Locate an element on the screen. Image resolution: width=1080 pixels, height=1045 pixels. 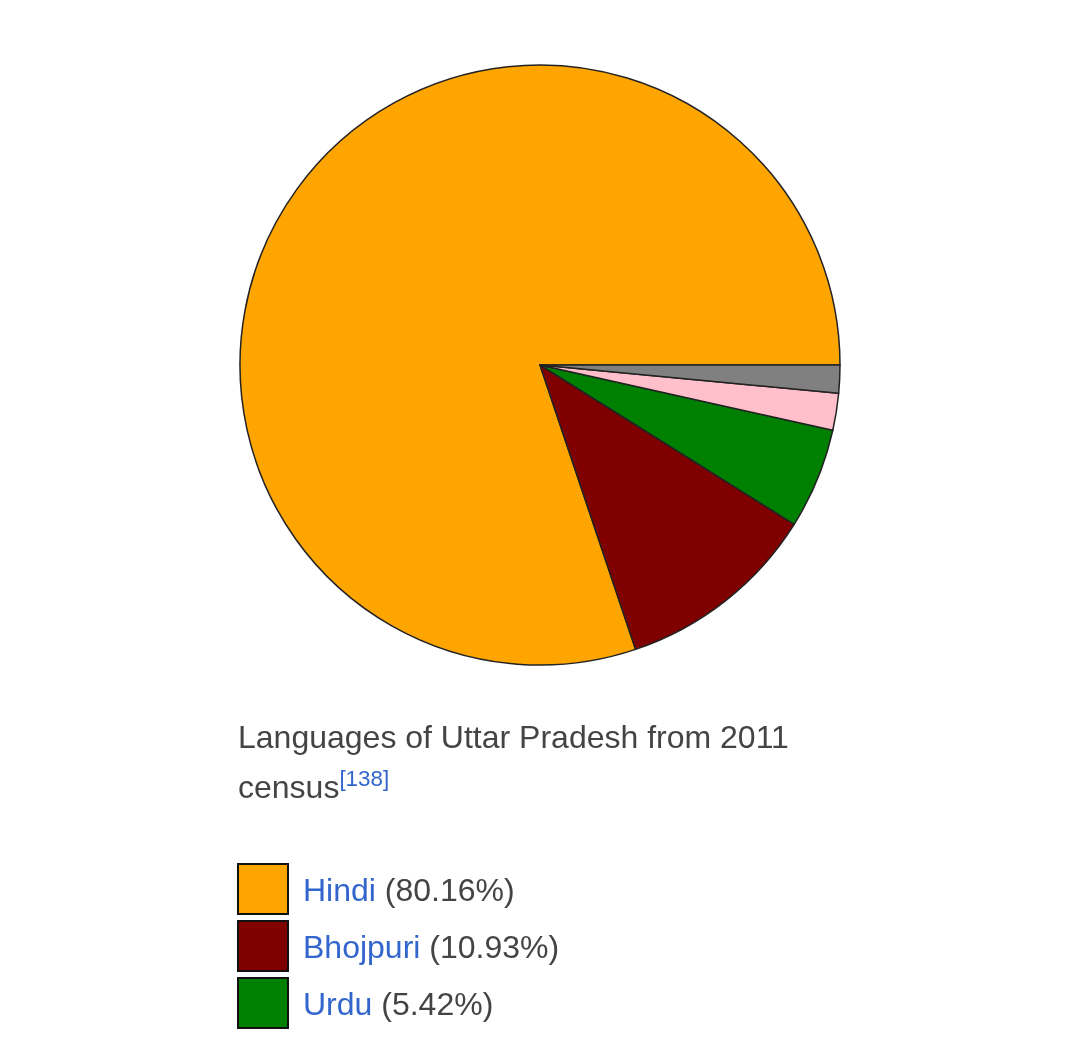
legend-label: Urdu is located at coordinates (338, 1004).